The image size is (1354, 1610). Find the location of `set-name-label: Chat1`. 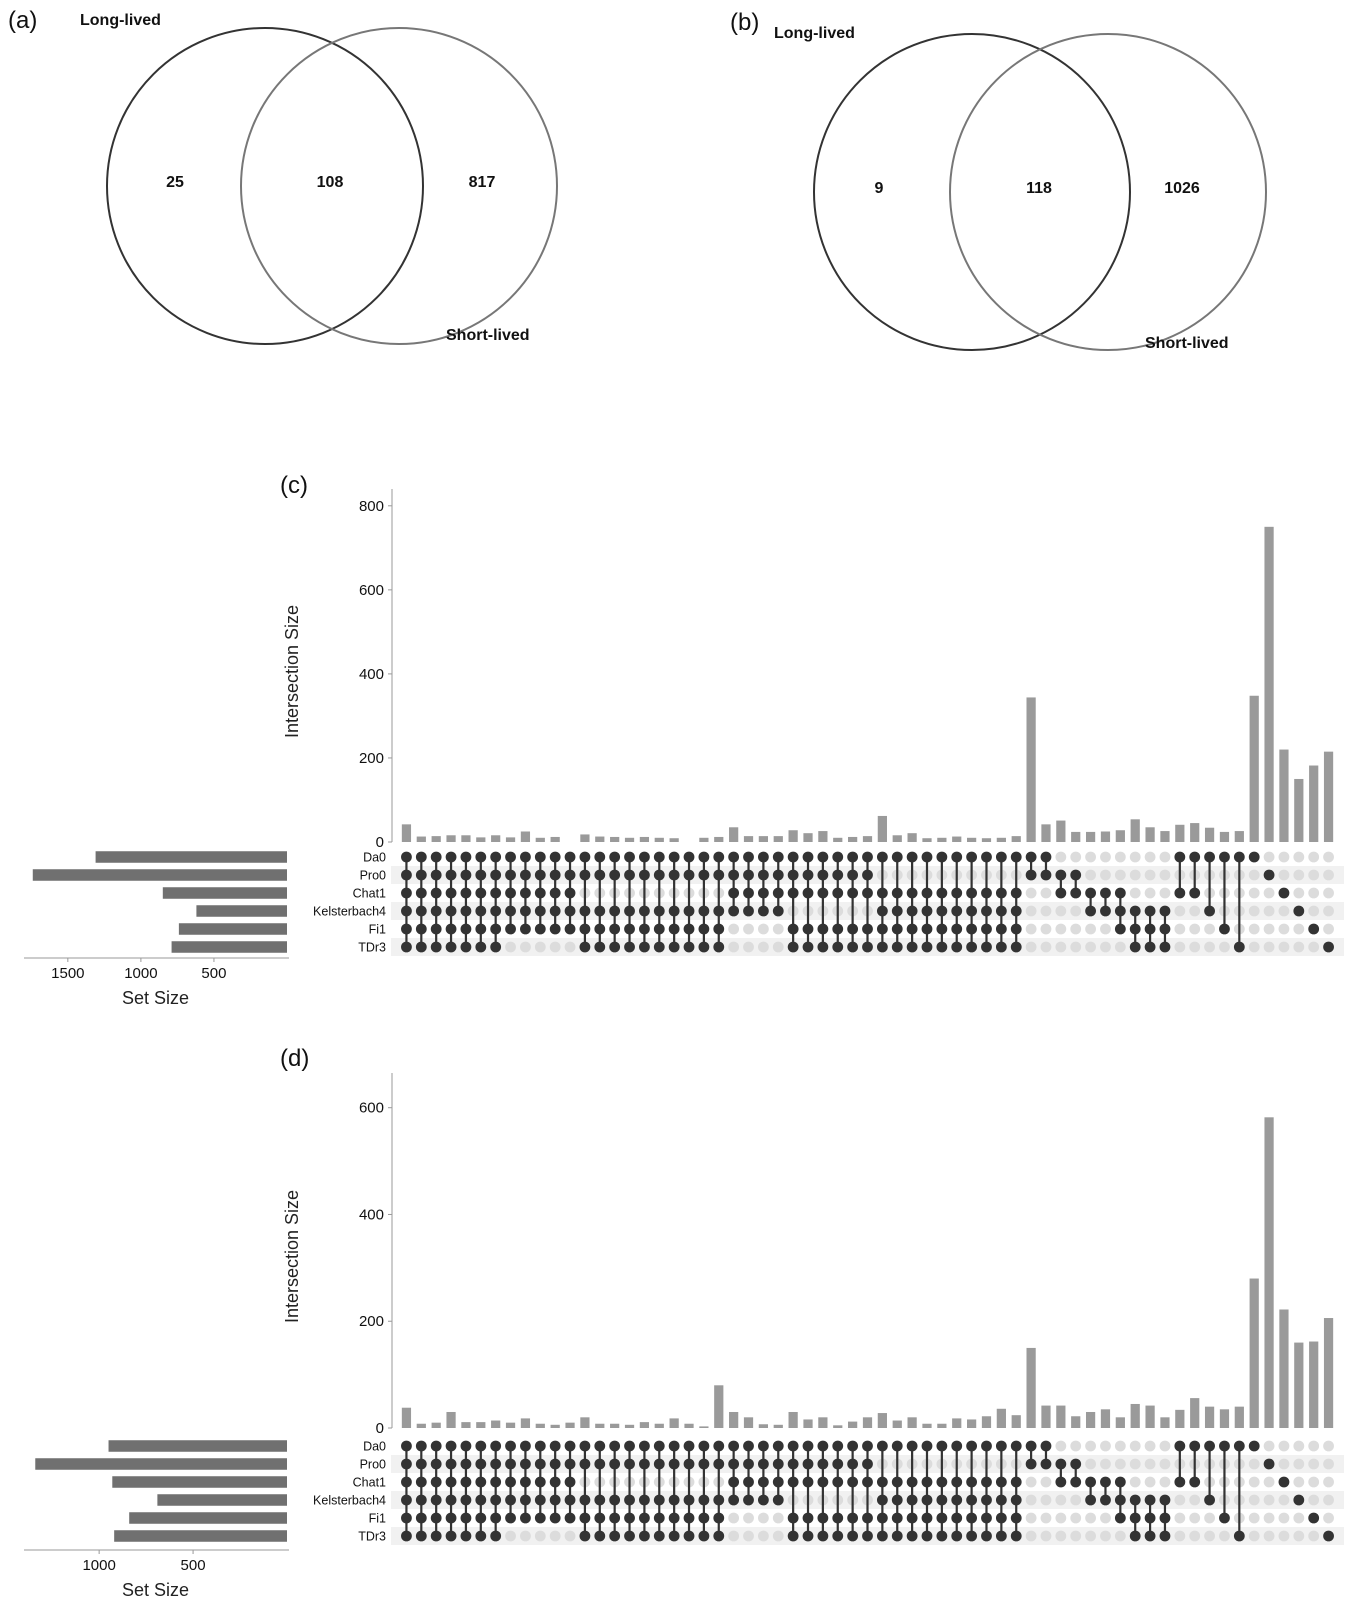

set-name-label: Chat1 is located at coordinates (369, 894).